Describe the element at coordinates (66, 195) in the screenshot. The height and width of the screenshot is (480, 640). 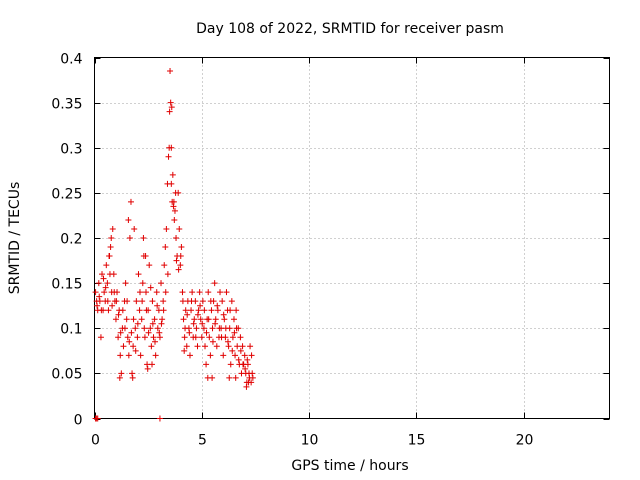
I see `y-tick-label: 0.25` at that location.